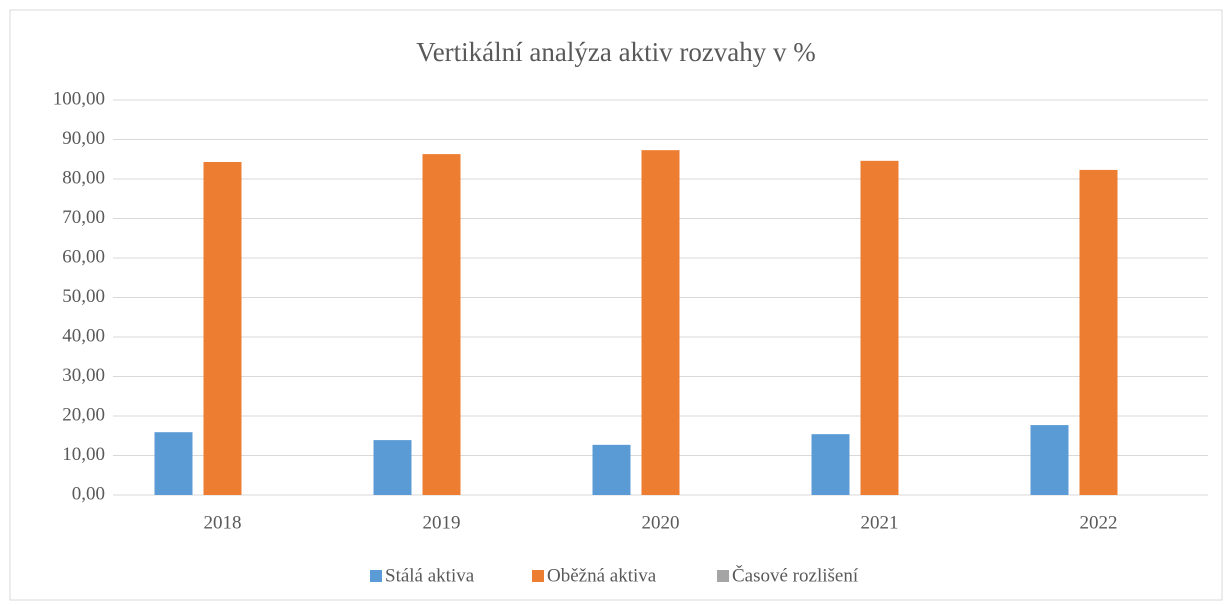 This screenshot has width=1232, height=605. I want to click on y-tick-label: 40,00, so click(83, 335).